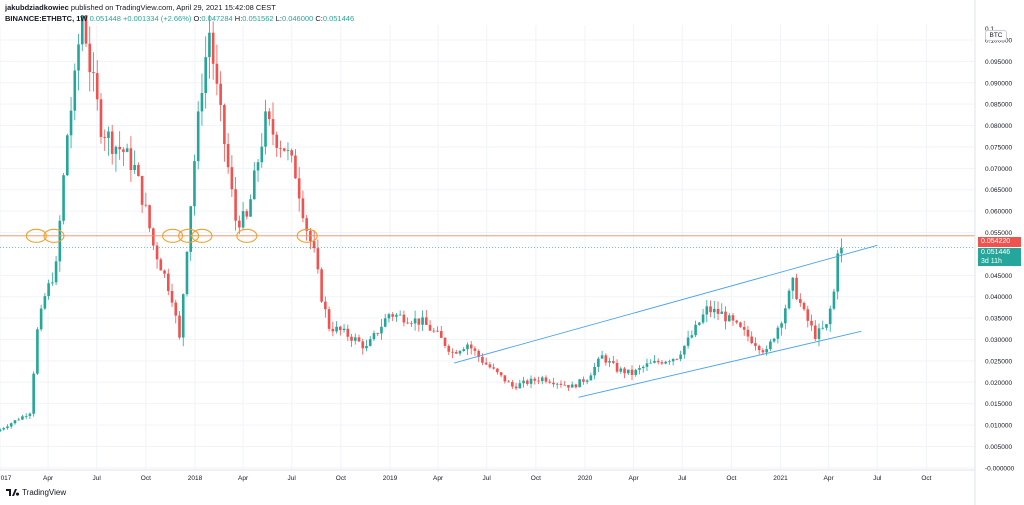 This screenshot has width=1024, height=505. I want to click on low-label: L:, so click(278, 18).